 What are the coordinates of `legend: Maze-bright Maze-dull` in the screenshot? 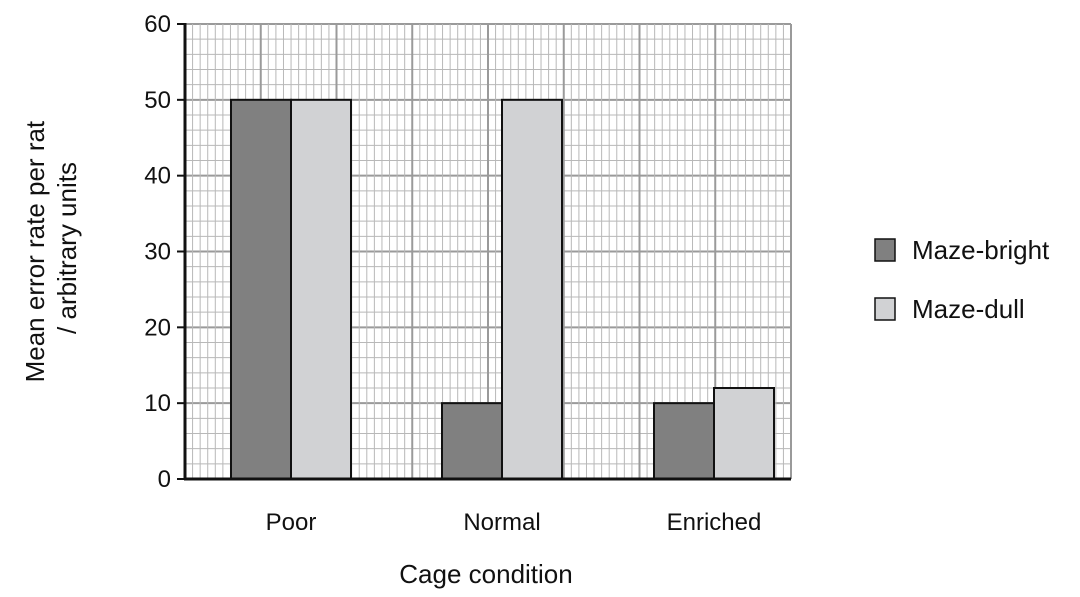 It's located at (962, 279).